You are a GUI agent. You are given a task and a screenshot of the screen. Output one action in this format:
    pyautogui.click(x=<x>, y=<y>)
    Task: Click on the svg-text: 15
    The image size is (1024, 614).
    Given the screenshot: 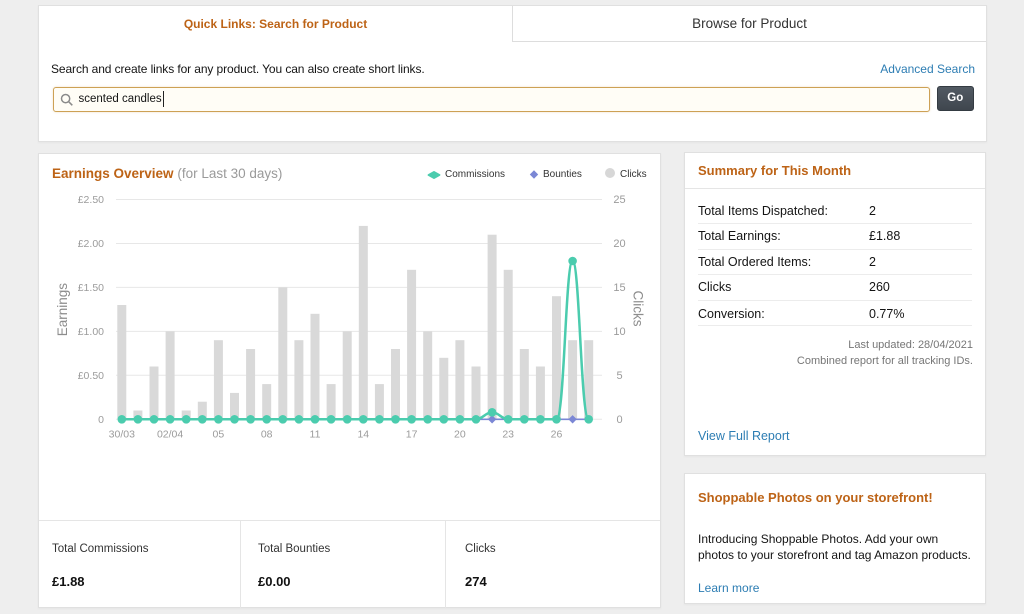 What is the action you would take?
    pyautogui.click(x=619, y=288)
    